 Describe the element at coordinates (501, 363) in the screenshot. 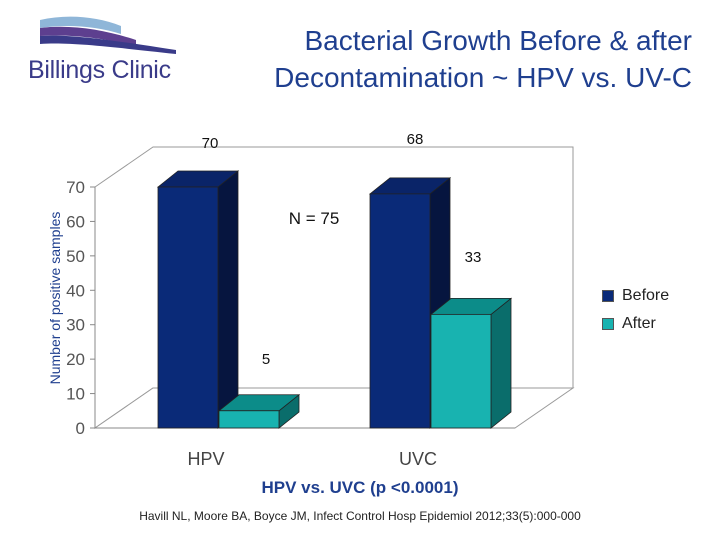

I see `bar-side-uvc-after` at that location.